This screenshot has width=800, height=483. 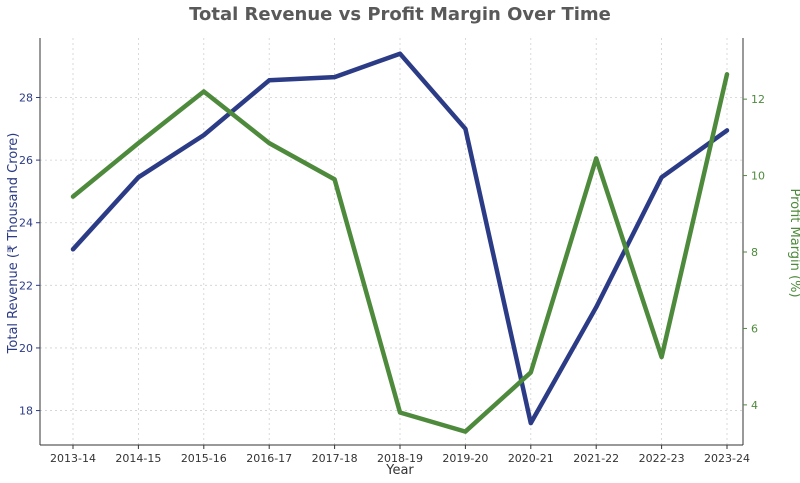 I want to click on x-tick-label: 2013-14, so click(x=73, y=458).